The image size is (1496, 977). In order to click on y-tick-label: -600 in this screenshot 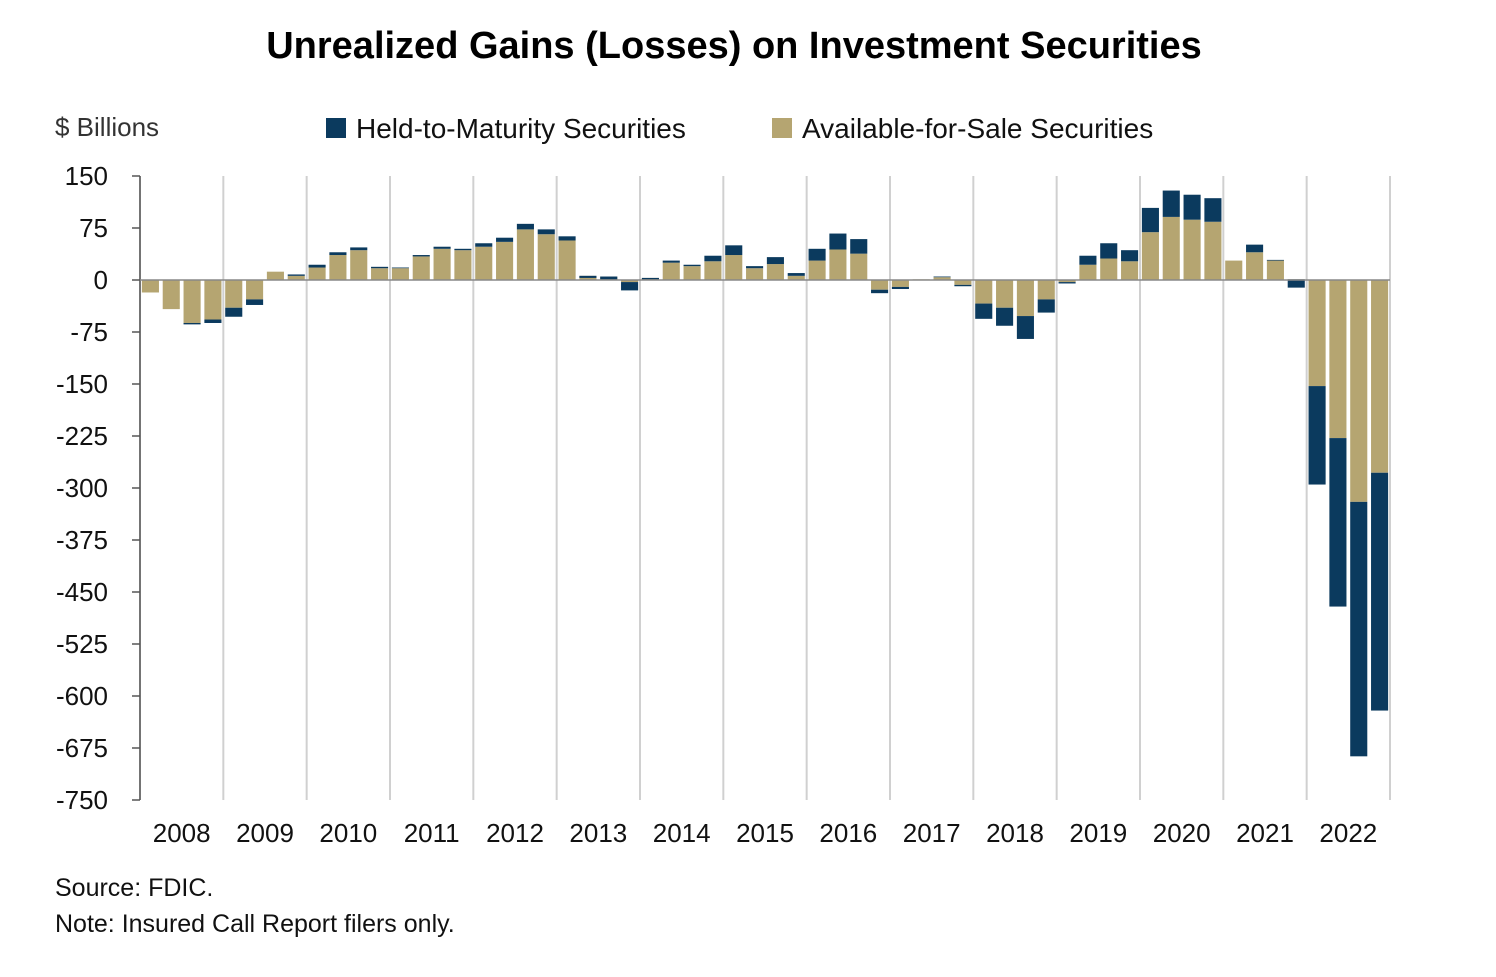, I will do `click(82, 696)`.